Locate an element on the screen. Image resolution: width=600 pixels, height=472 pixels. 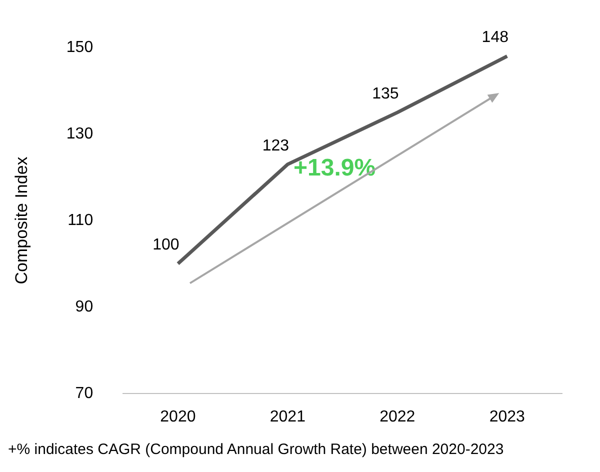
x-tick-label: 2023 is located at coordinates (507, 417).